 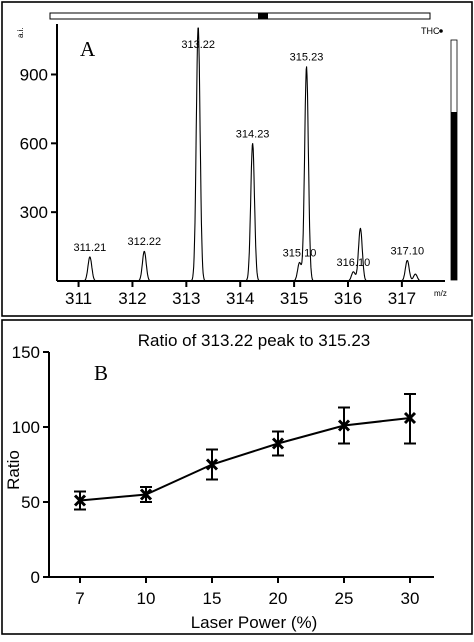 What do you see at coordinates (34, 74) in the screenshot?
I see `panel-a-y-tick-label: 900` at bounding box center [34, 74].